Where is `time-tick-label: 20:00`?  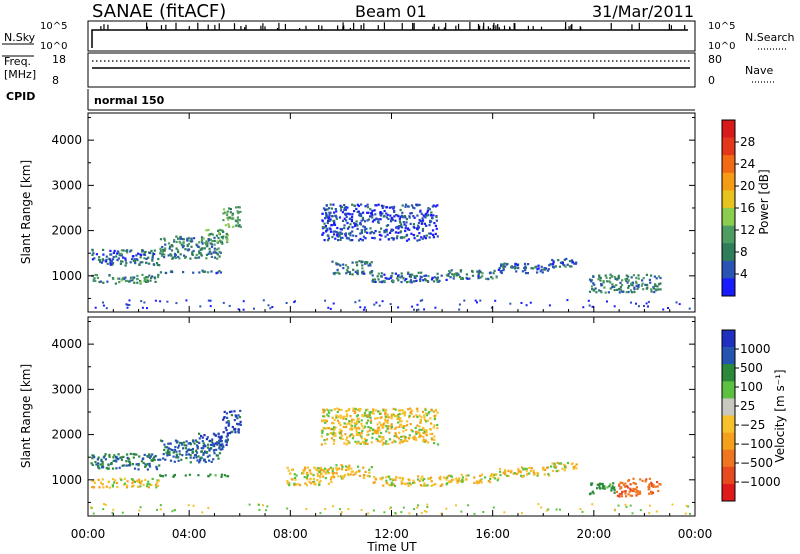 time-tick-label: 20:00 is located at coordinates (594, 534).